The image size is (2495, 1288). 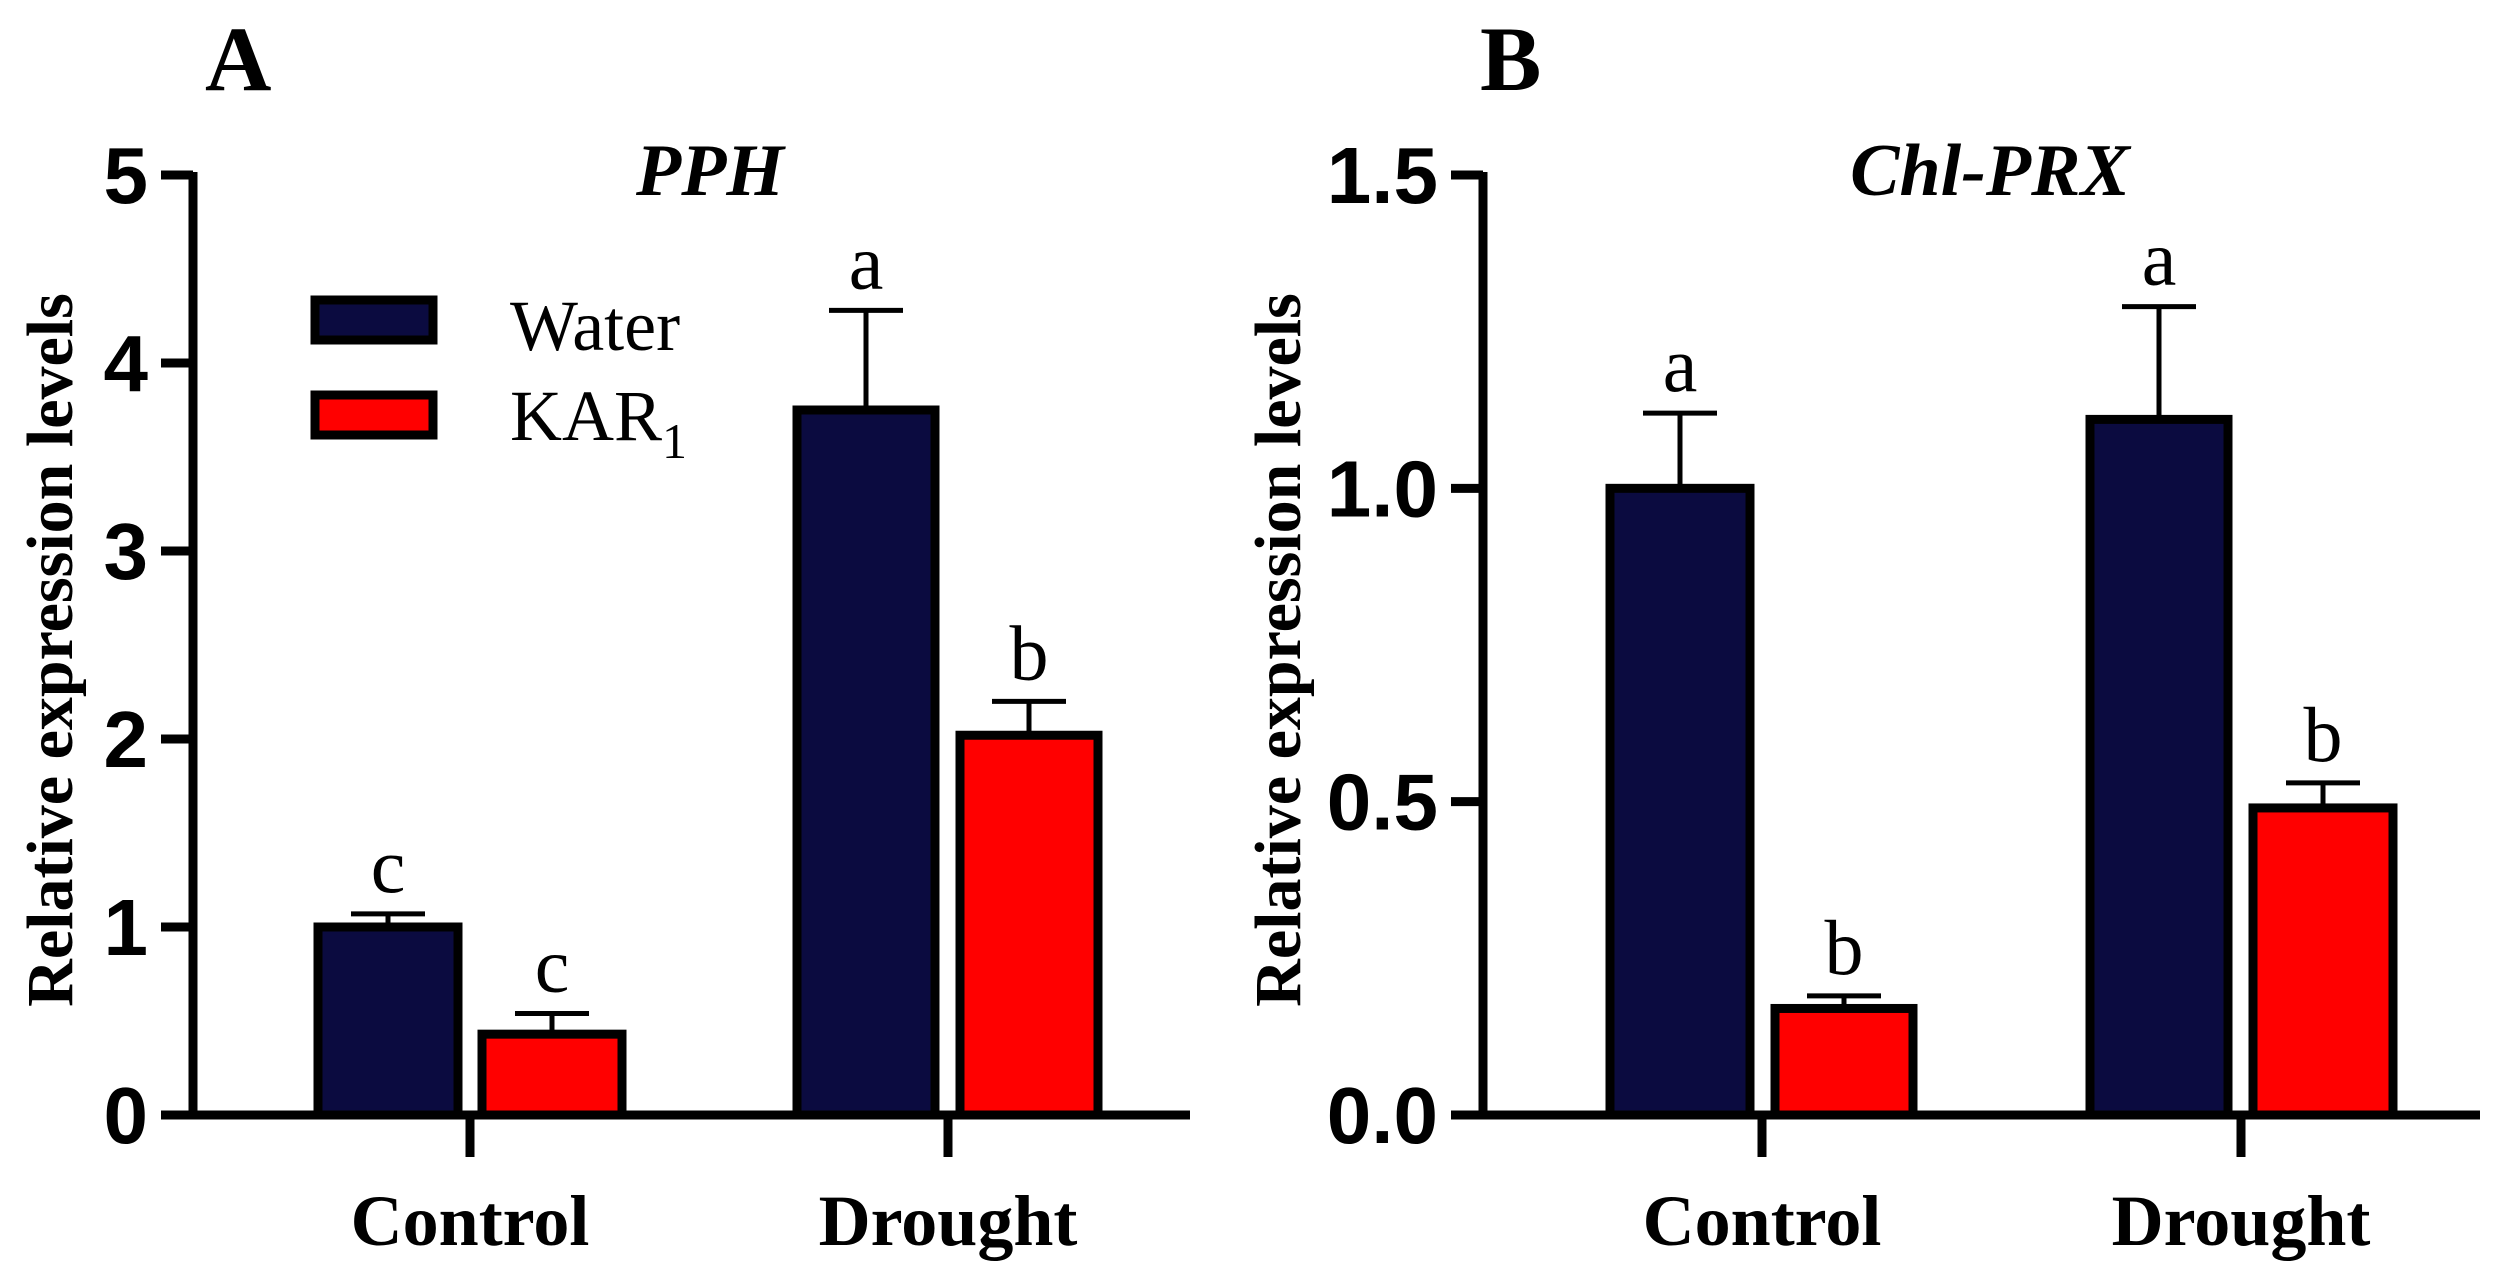 I want to click on significance-letter-b-drought-kar1: b, so click(x=2323, y=734).